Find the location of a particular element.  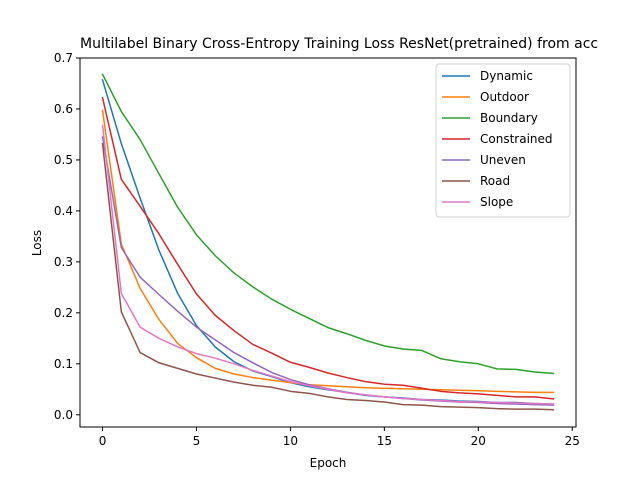

legend-label-constrained: Constrained is located at coordinates (516, 139).